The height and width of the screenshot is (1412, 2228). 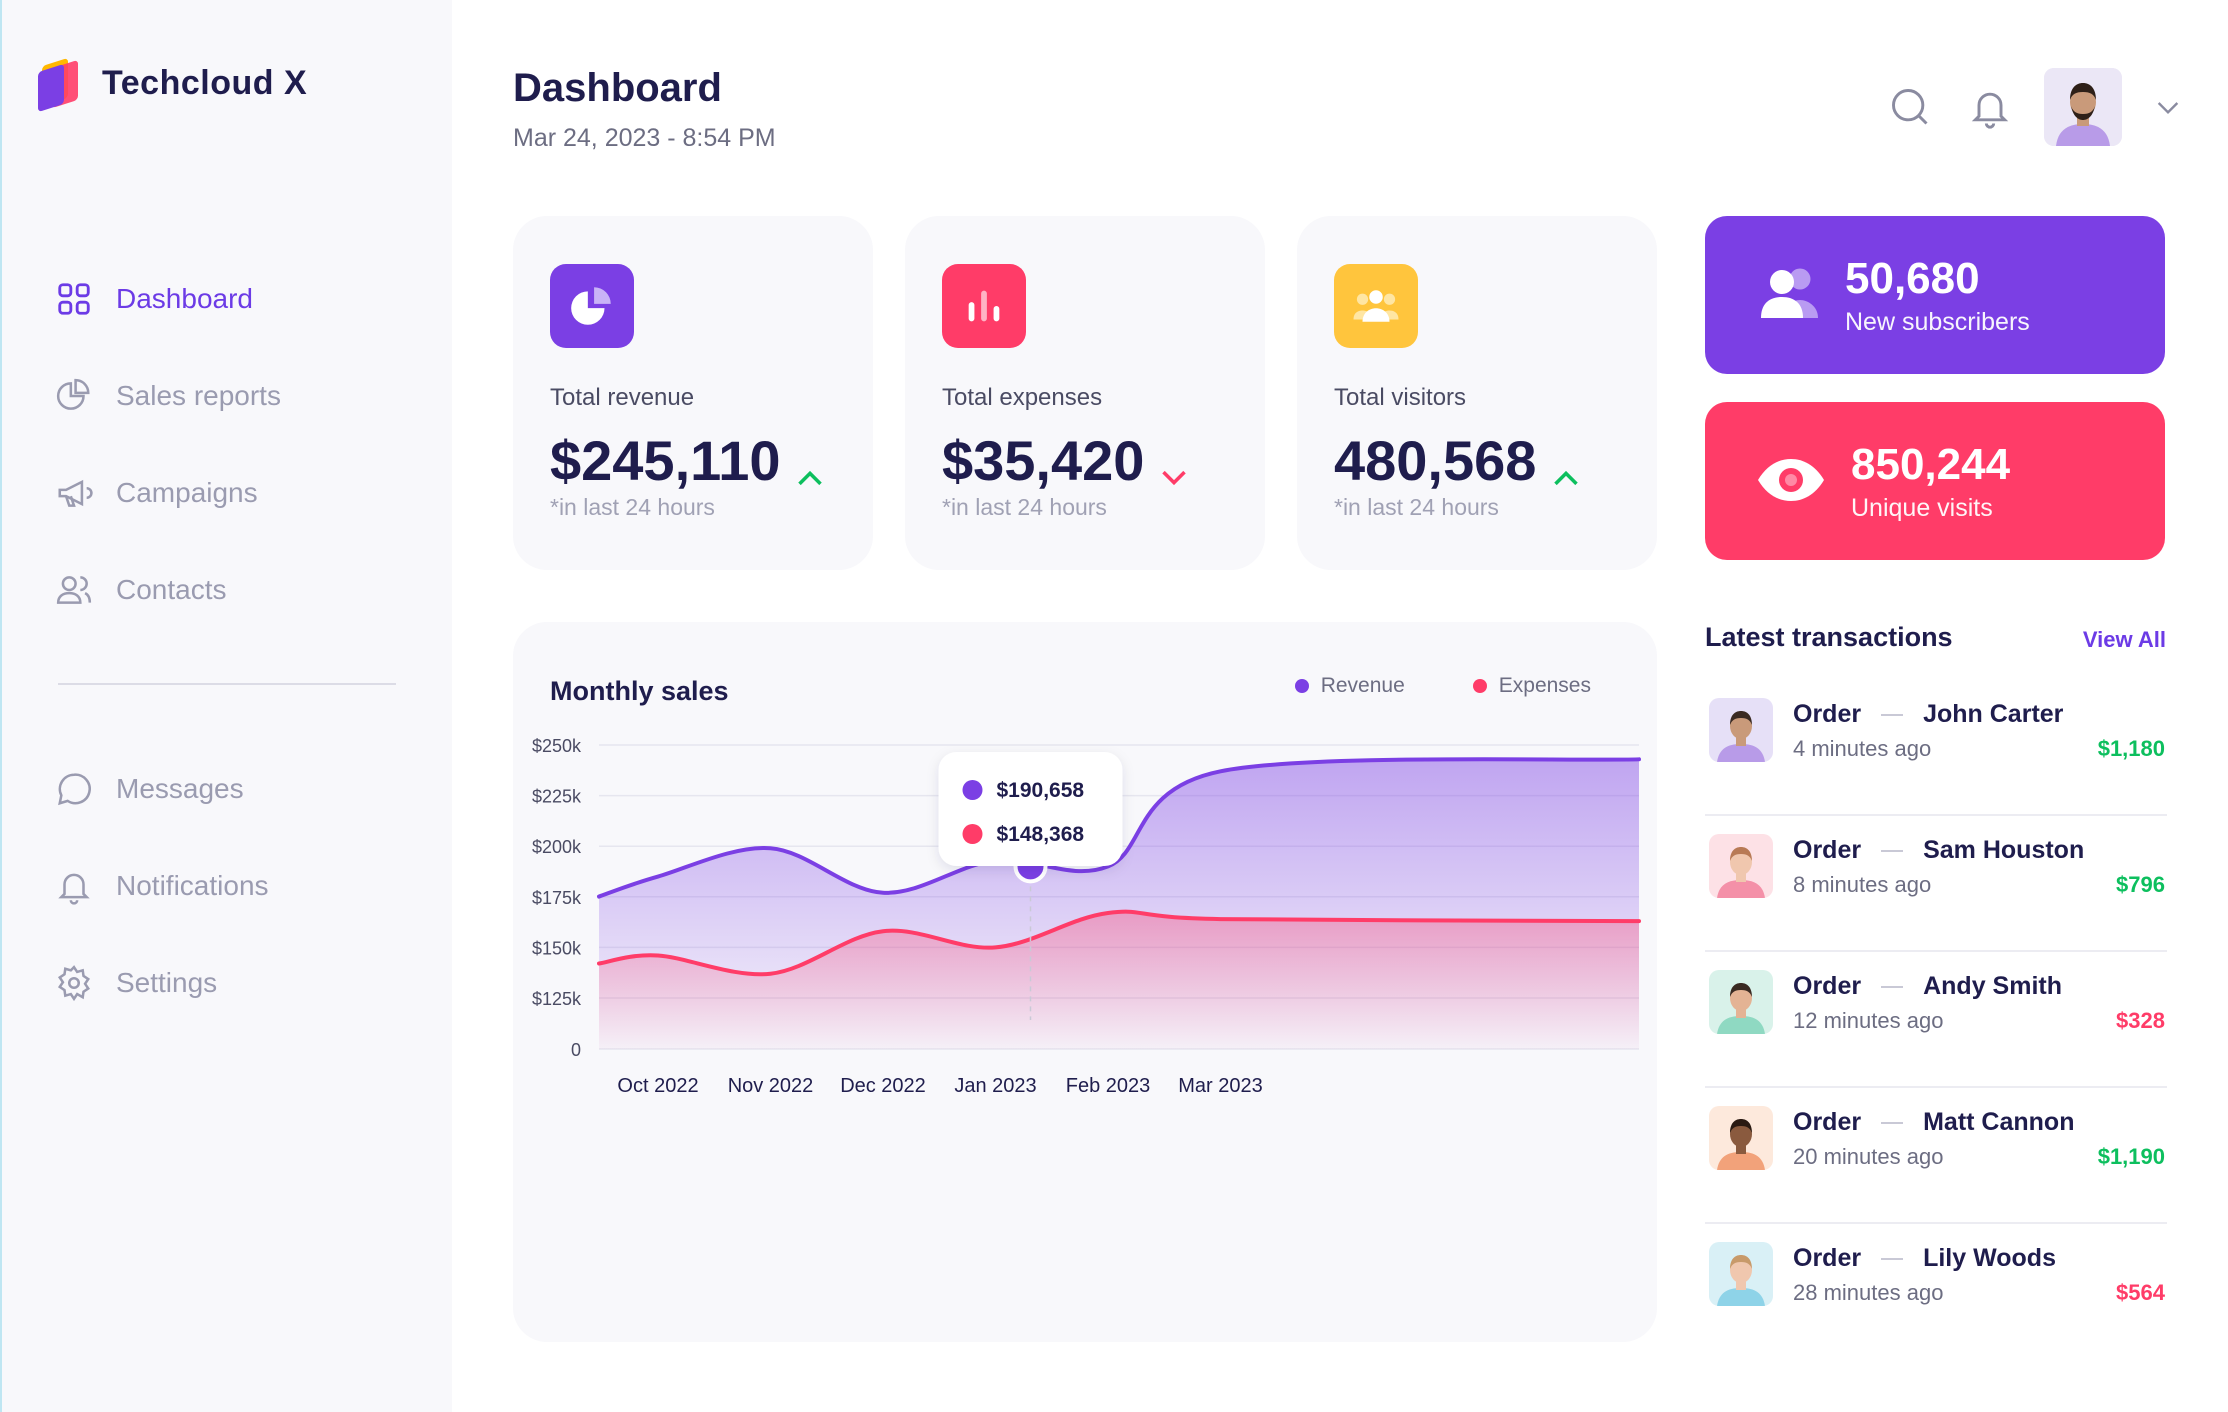 What do you see at coordinates (2140, 884) in the screenshot?
I see `transaction-amount: $796` at bounding box center [2140, 884].